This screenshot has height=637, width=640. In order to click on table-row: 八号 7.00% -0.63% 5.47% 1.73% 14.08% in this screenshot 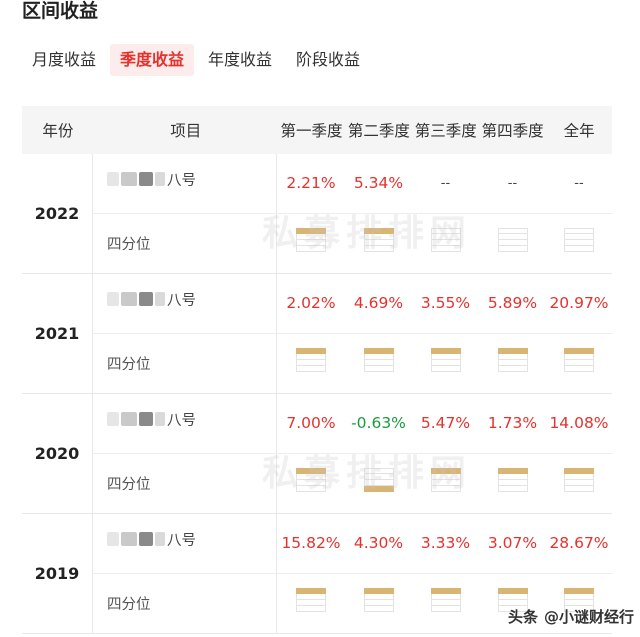, I will do `click(352, 424)`.